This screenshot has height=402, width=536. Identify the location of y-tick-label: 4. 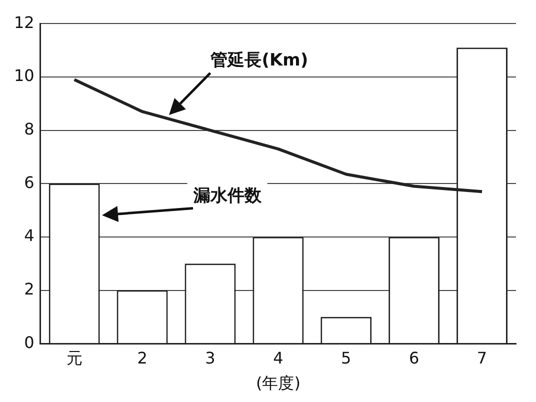
(29, 236).